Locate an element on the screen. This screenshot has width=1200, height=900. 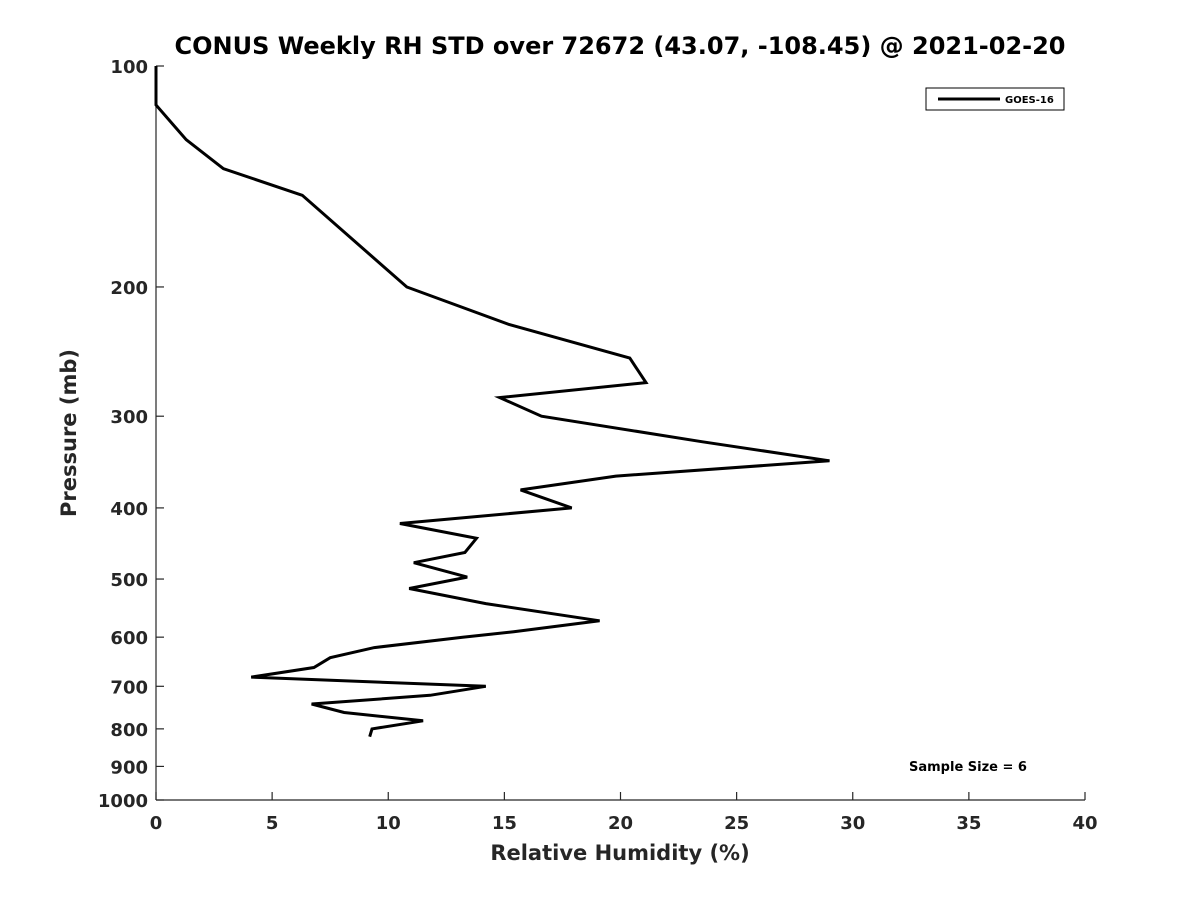
x-tick-label: 0 is located at coordinates (156, 823).